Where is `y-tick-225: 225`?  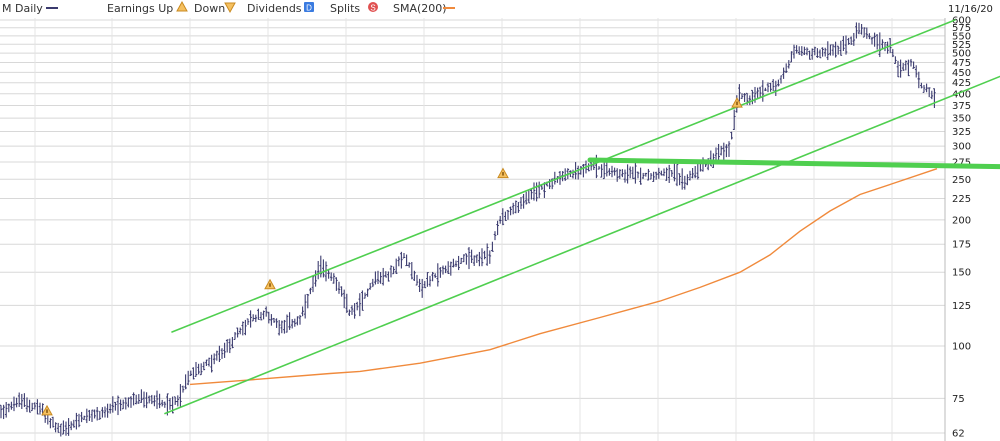
y-tick-225: 225 is located at coordinates (961, 199).